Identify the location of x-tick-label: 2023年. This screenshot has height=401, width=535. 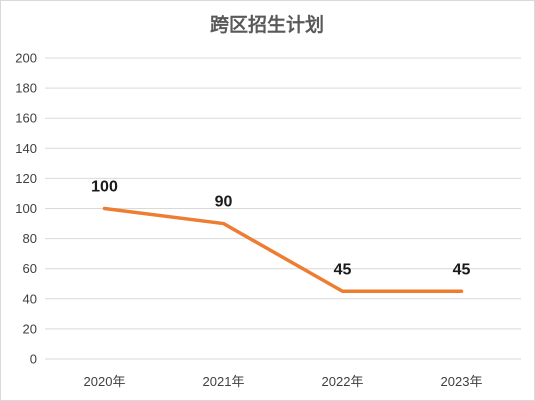
(462, 381).